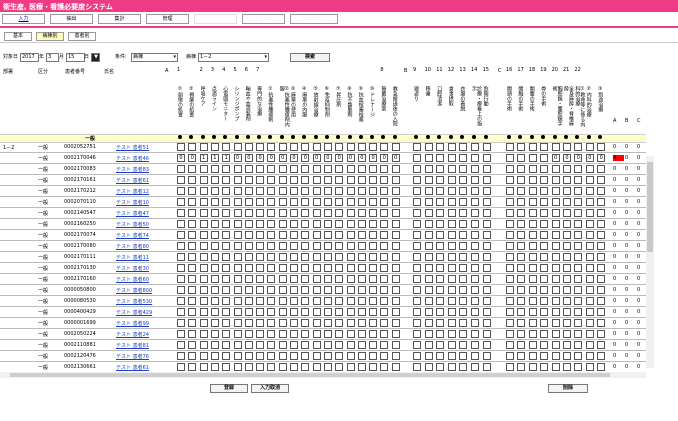 The height and width of the screenshot is (421, 678). What do you see at coordinates (203, 158) in the screenshot?
I see `score-checkbox: 1` at bounding box center [203, 158].